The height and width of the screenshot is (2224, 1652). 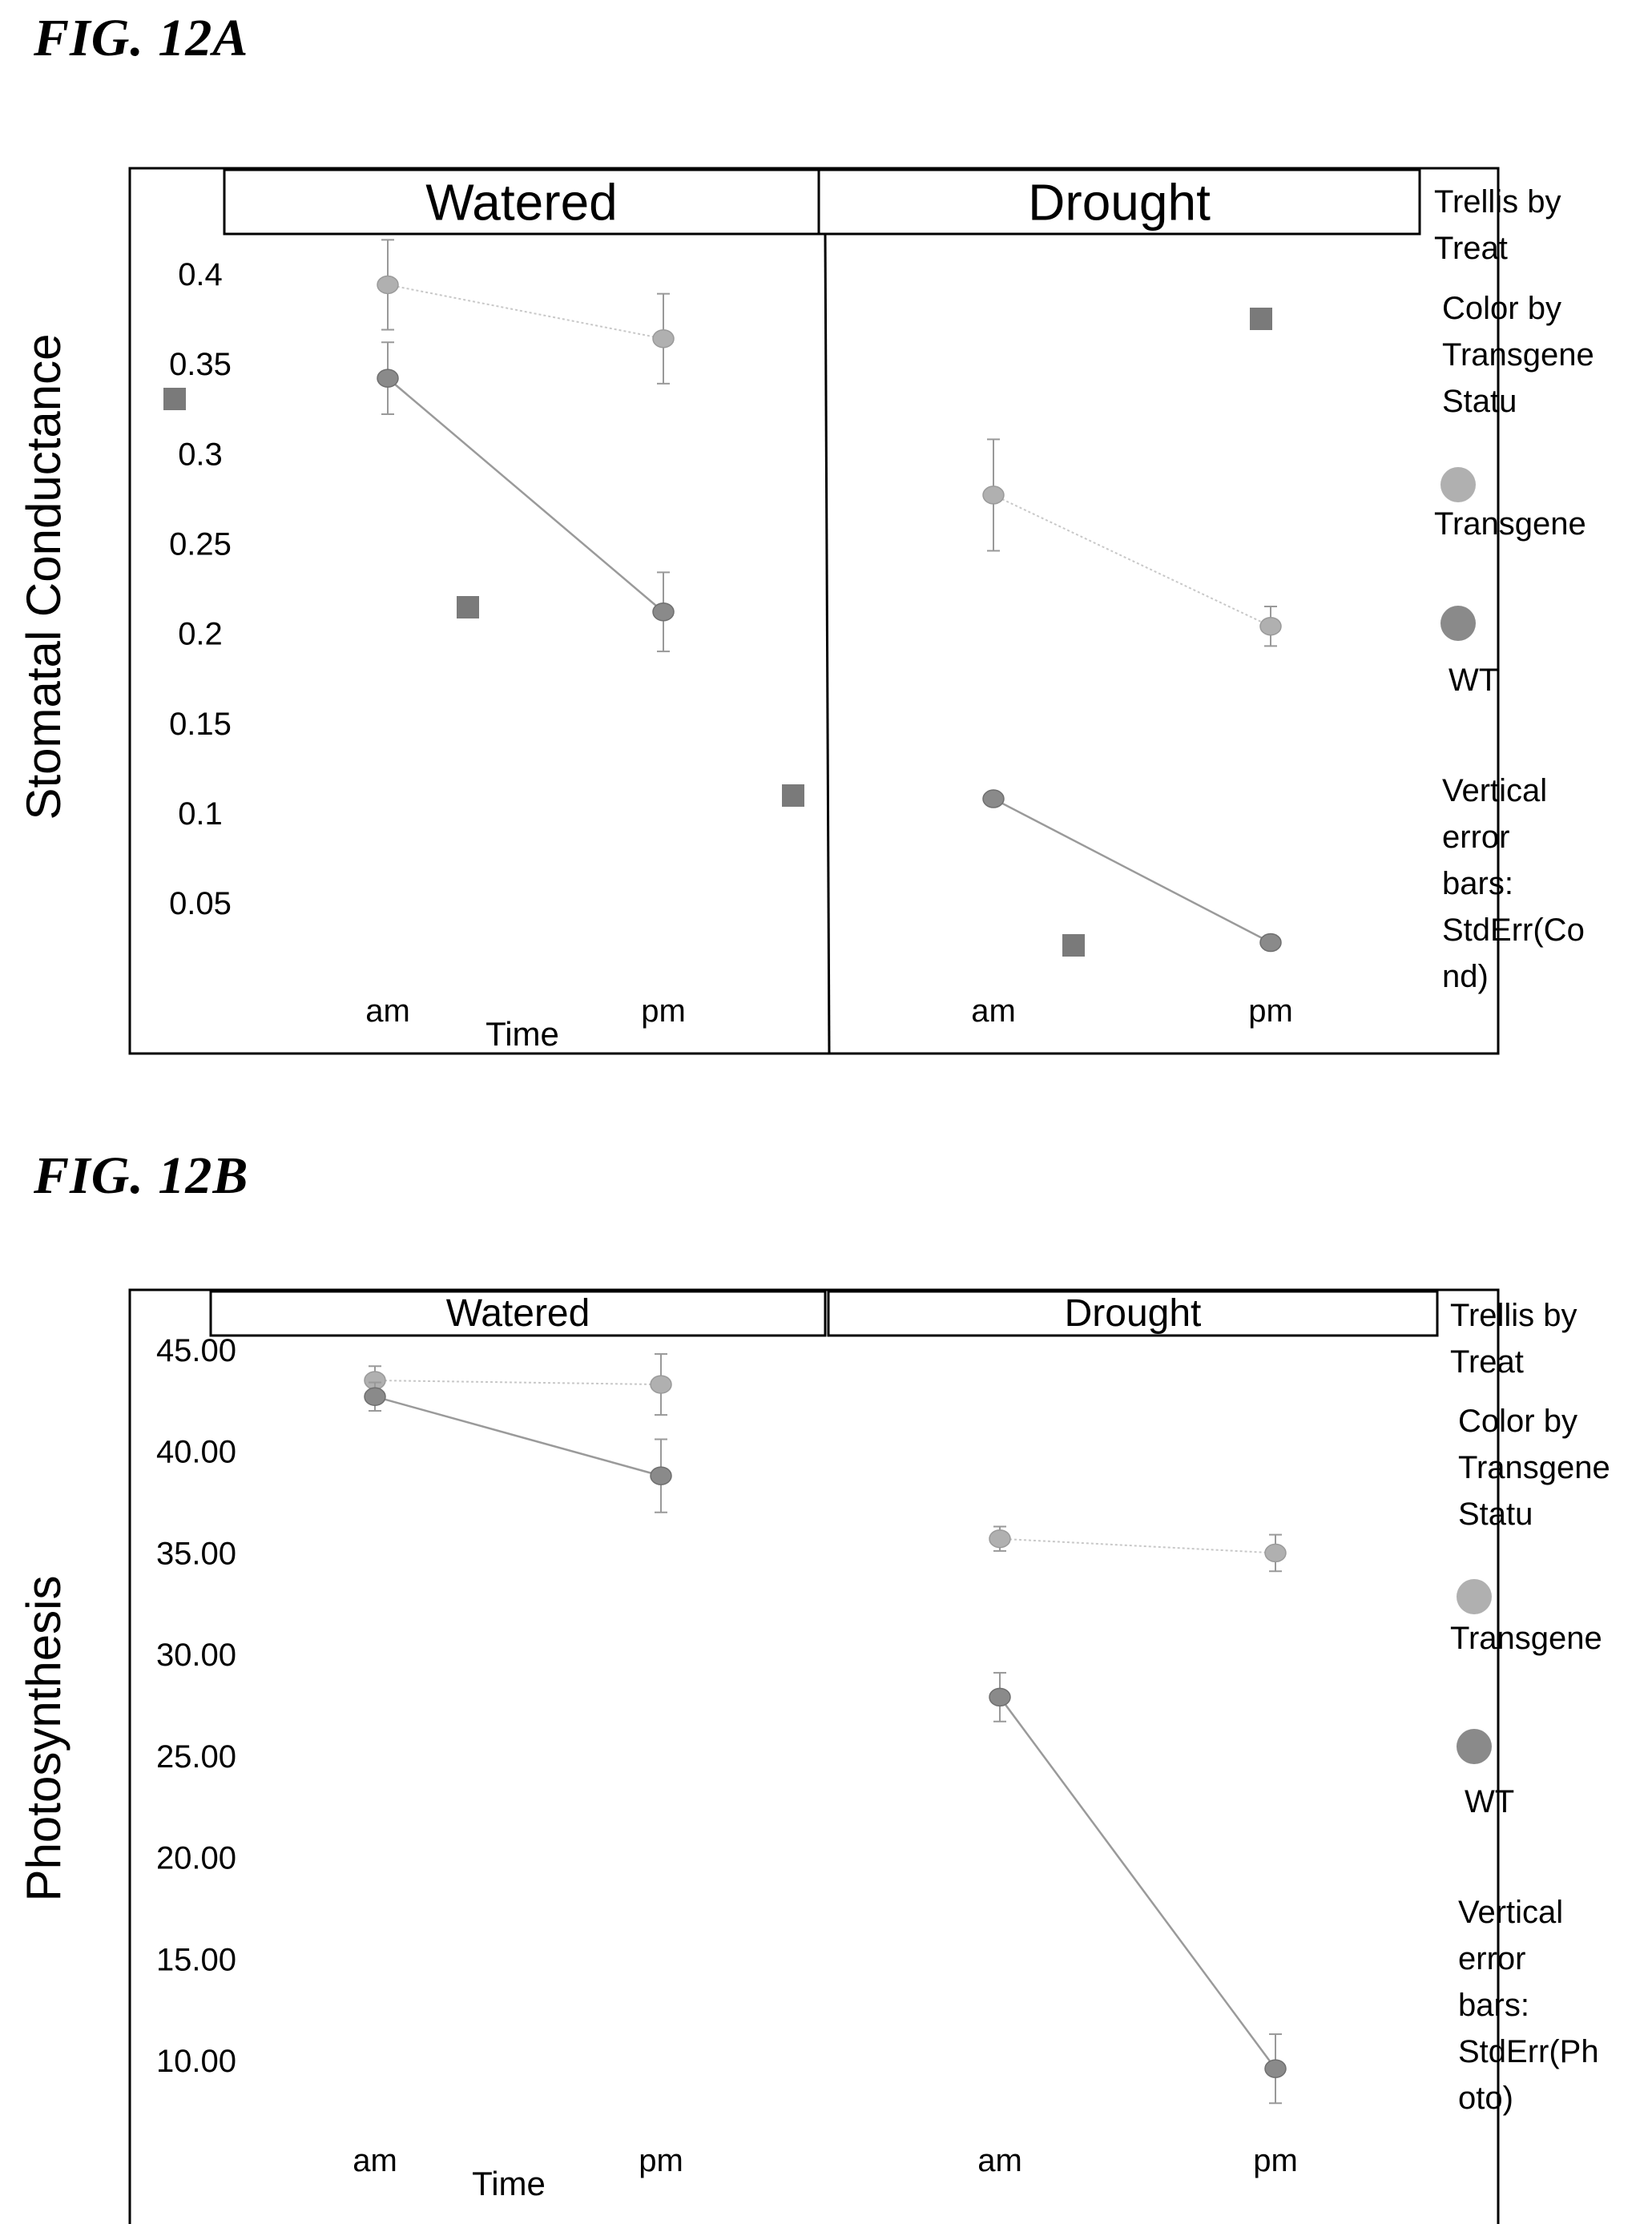 What do you see at coordinates (200, 544) in the screenshot?
I see `y-tick-label: 0.25` at bounding box center [200, 544].